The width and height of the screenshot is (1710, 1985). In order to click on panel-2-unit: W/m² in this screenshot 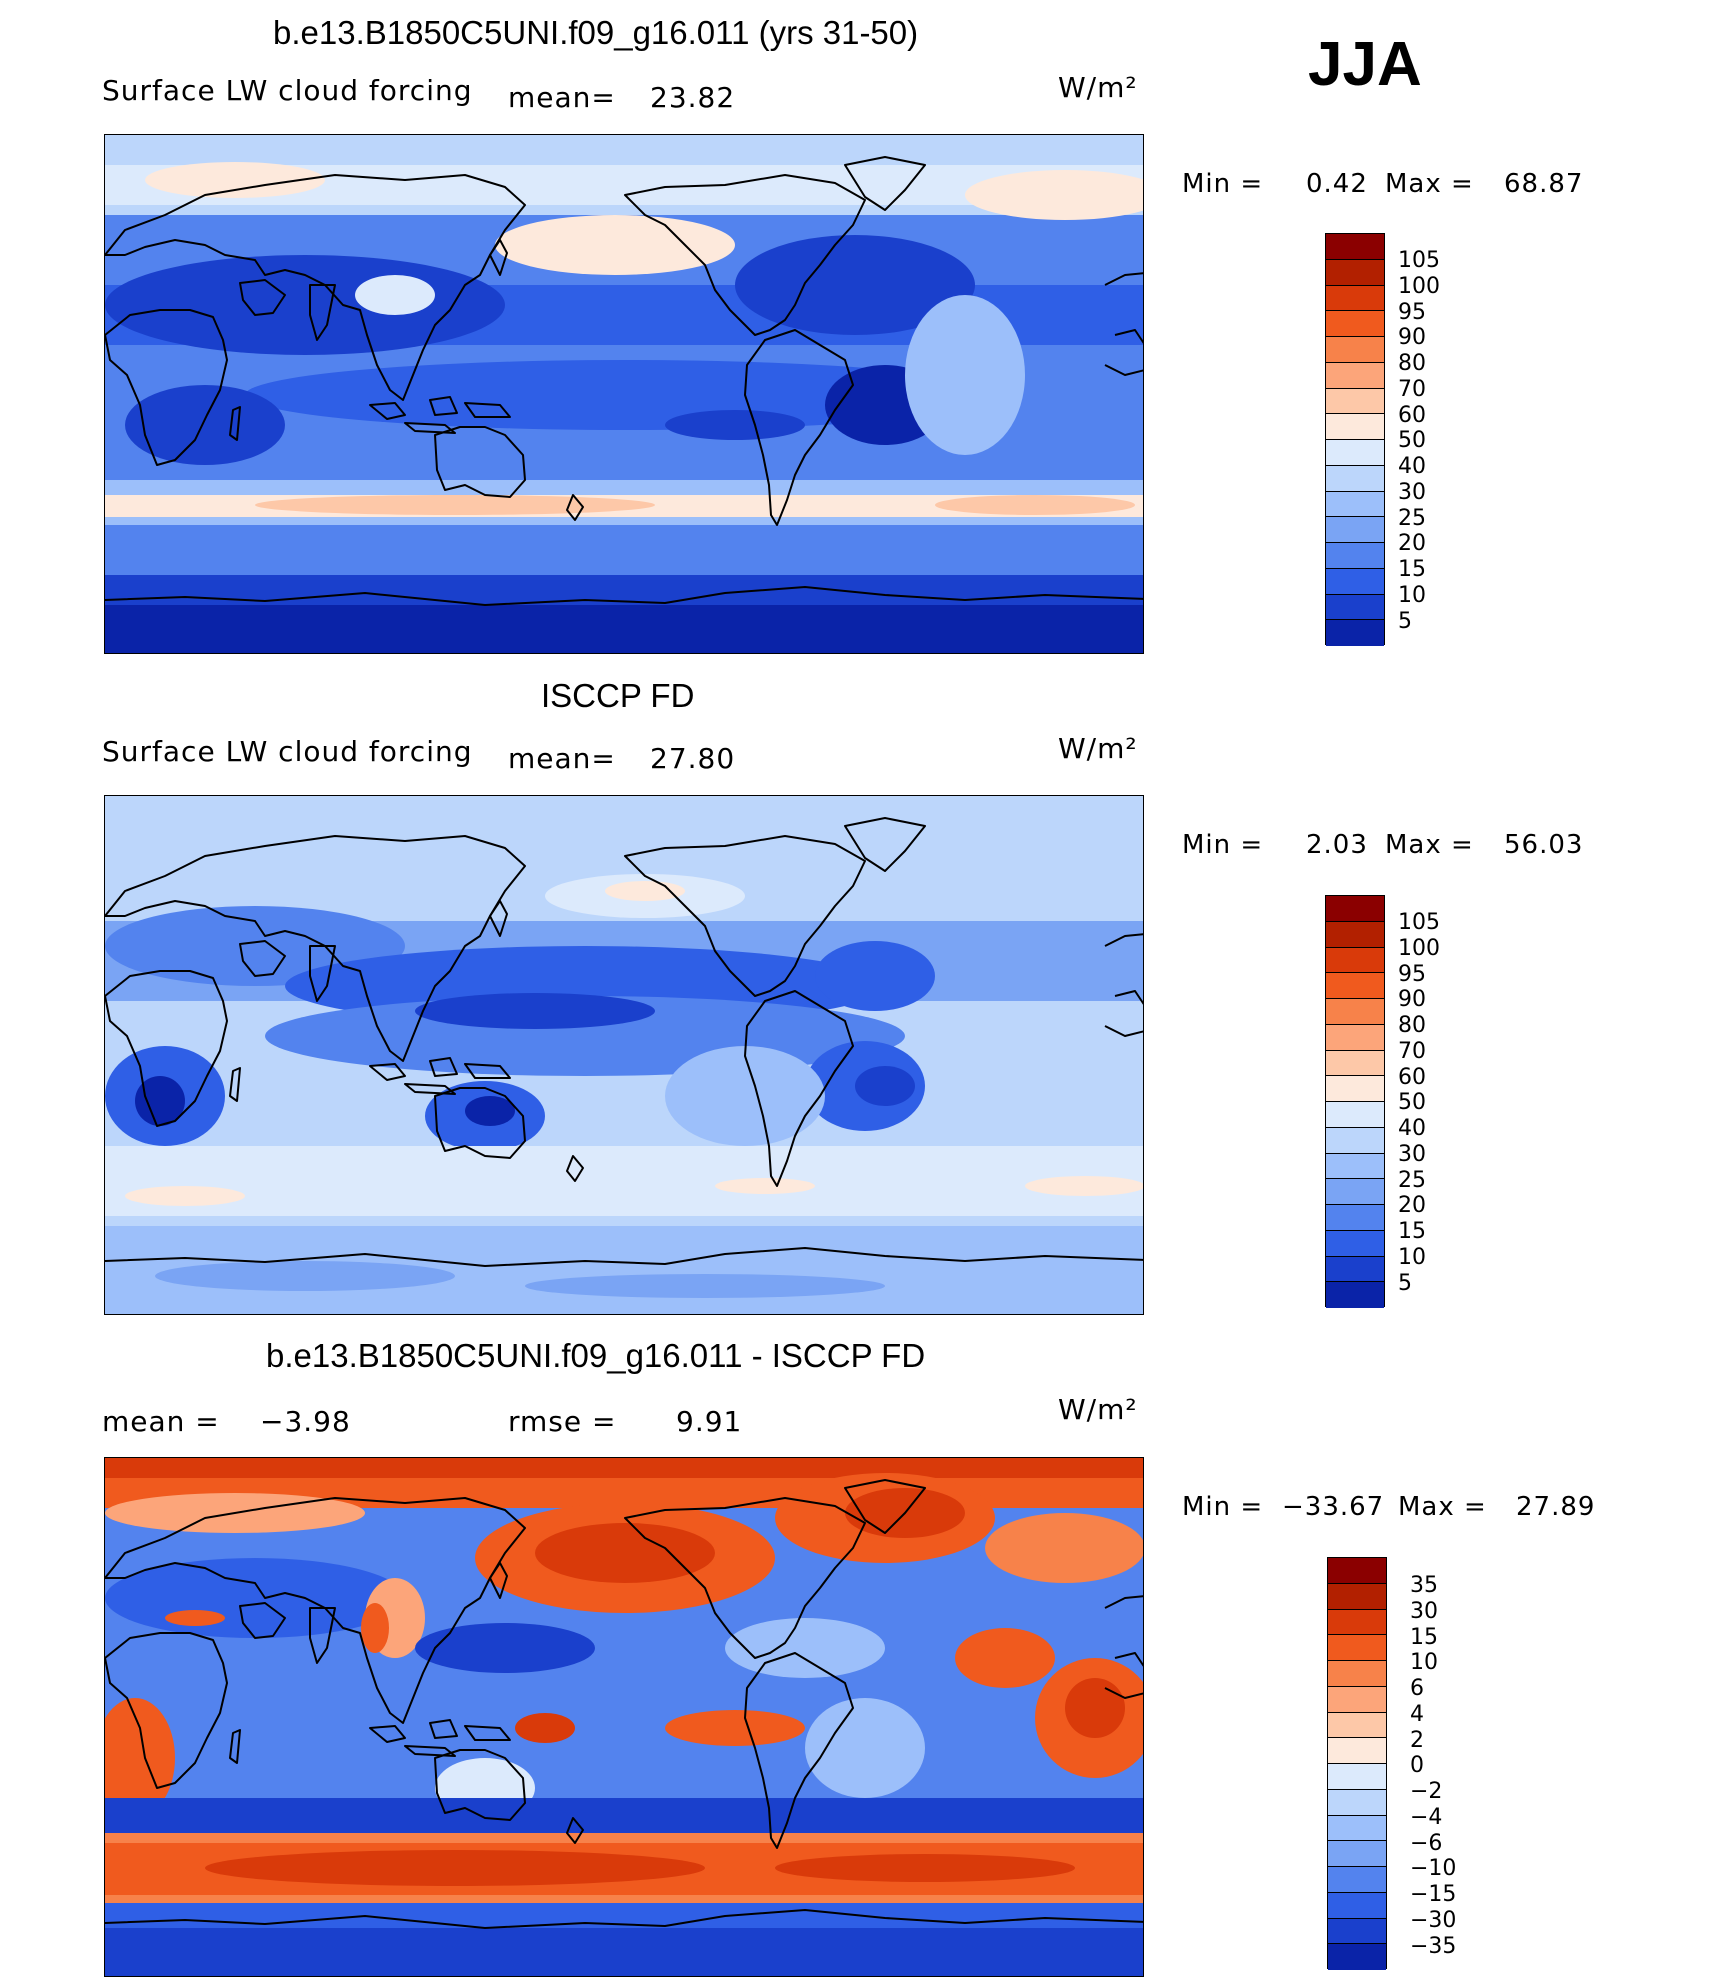, I will do `click(1098, 748)`.